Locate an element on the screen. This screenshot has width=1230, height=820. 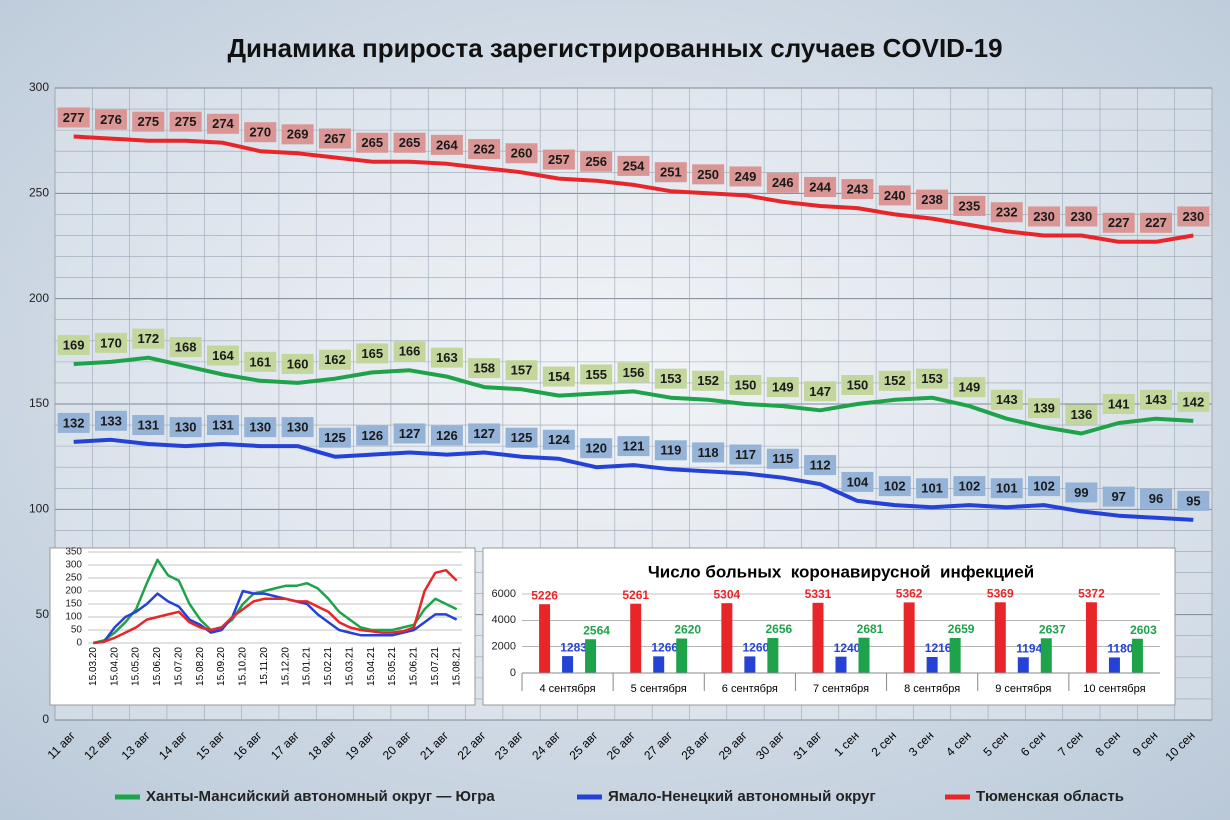
data-label: 157 is located at coordinates (522, 370).